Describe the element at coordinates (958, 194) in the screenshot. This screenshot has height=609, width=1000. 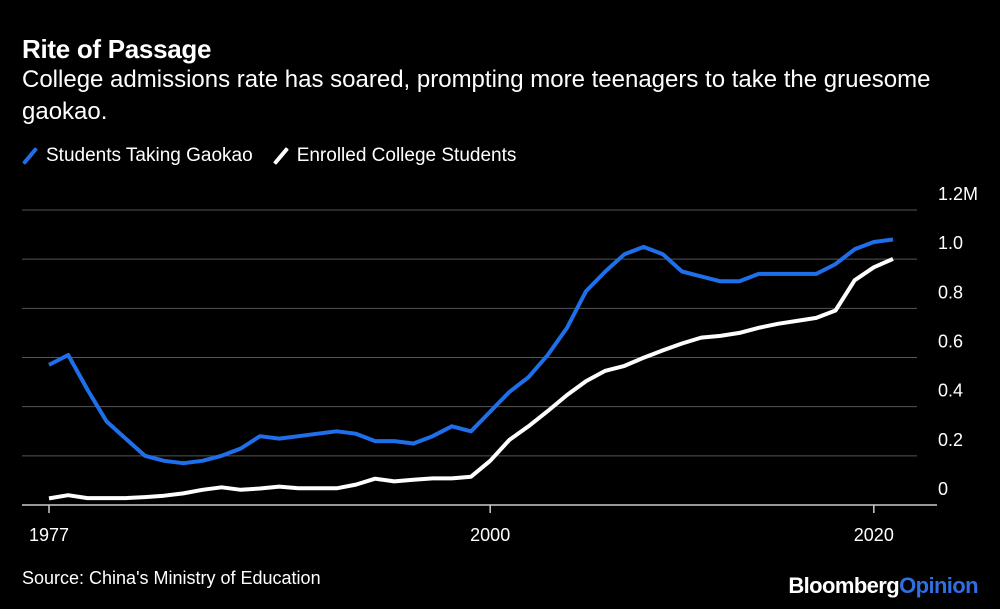
I see `y-tick-label: 1.2M` at that location.